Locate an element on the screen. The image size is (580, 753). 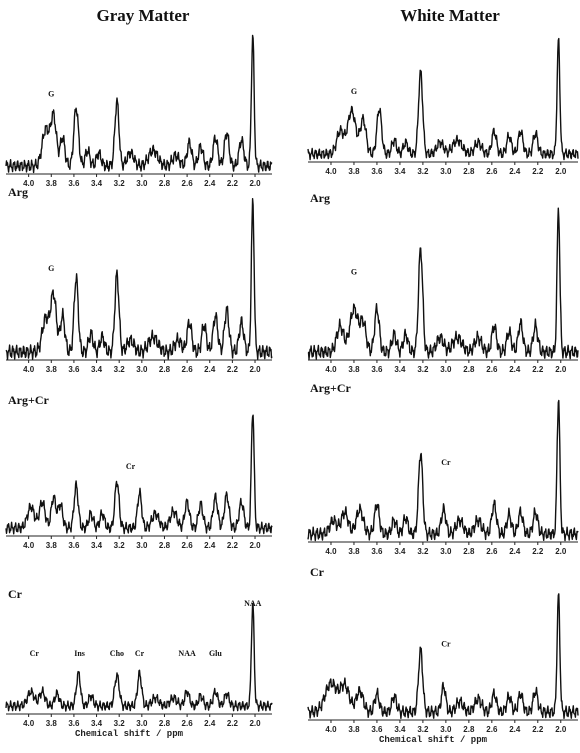
gray-2-panel: 4.0 3.8 3.6 3.4 3.2 3.0 2.8 2.6 2.4 2.2 2.0 Arg G is located at coordinates (139, 279).